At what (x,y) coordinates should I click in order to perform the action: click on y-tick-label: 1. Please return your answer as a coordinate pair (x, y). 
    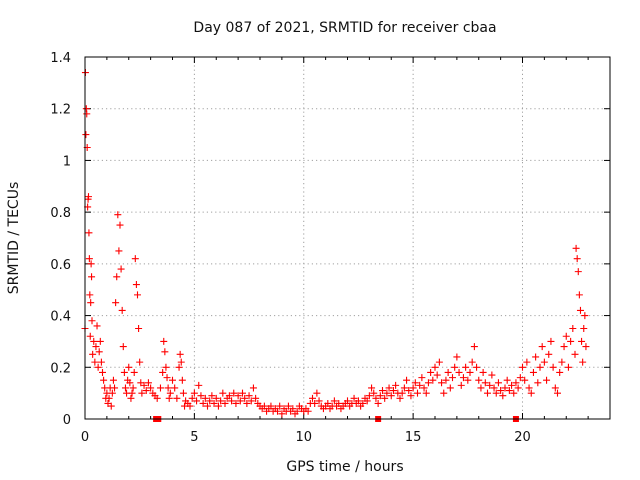
    Looking at the image, I should click on (67, 161).